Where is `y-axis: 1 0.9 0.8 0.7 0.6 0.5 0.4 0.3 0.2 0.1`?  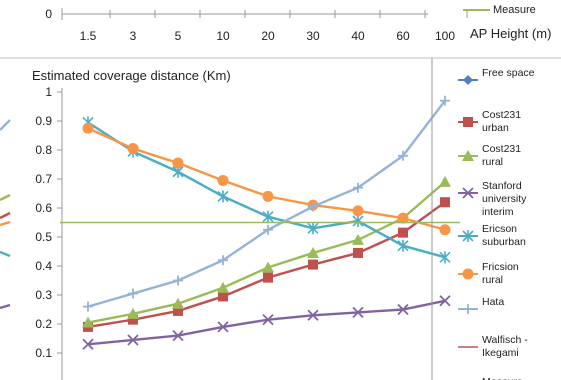 y-axis: 1 0.9 0.8 0.7 0.6 0.5 0.4 0.3 0.2 0.1 is located at coordinates (49, 232).